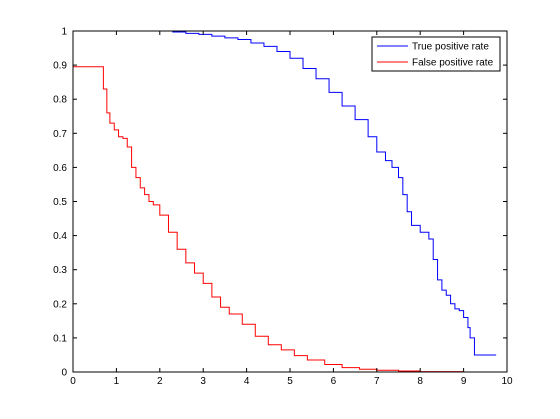 The width and height of the screenshot is (560, 419). Describe the element at coordinates (290, 381) in the screenshot. I see `x-tick-label: 5` at that location.